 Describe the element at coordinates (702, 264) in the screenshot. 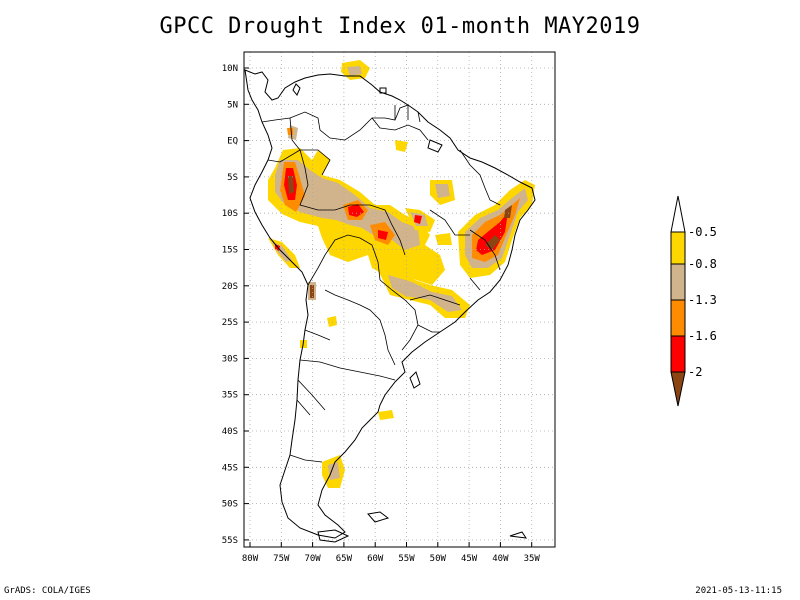

I see `colorbar-label: -0.8` at that location.